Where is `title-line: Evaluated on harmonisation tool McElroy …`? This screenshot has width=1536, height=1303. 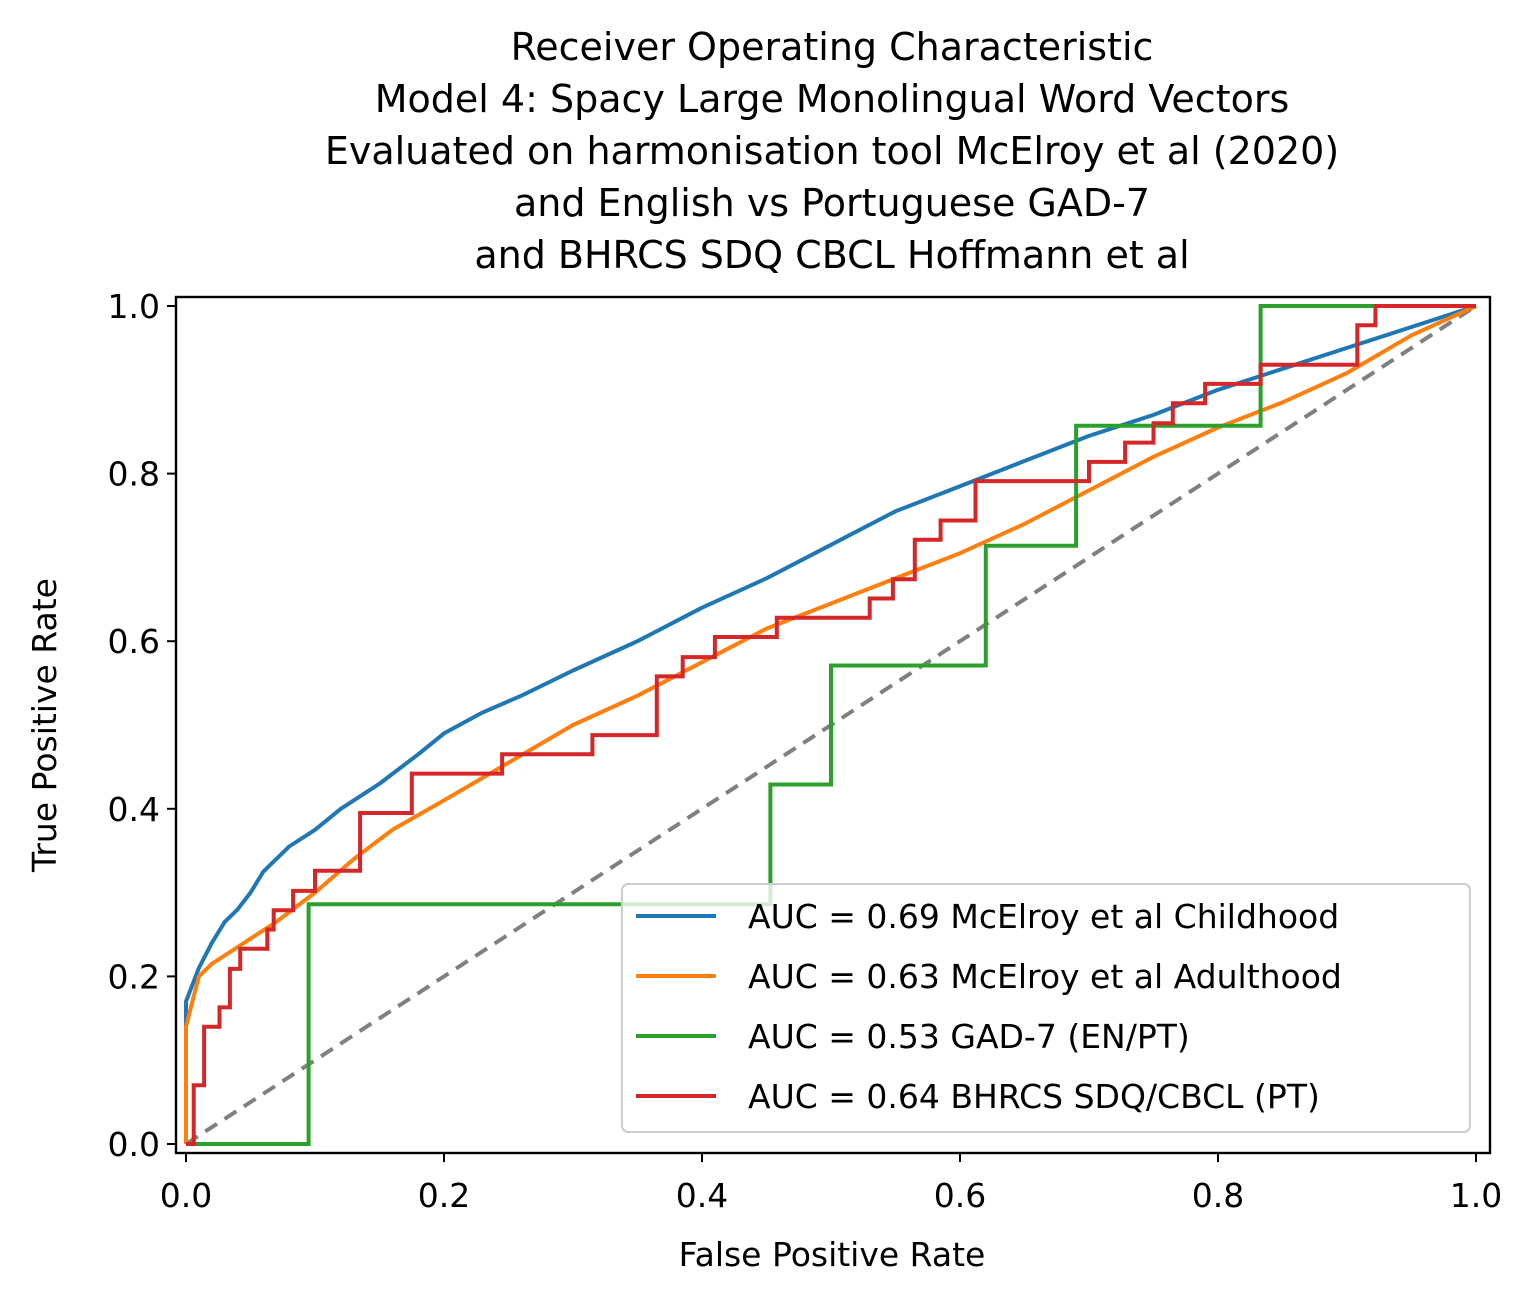
title-line: Evaluated on harmonisation tool McElroy … is located at coordinates (832, 151).